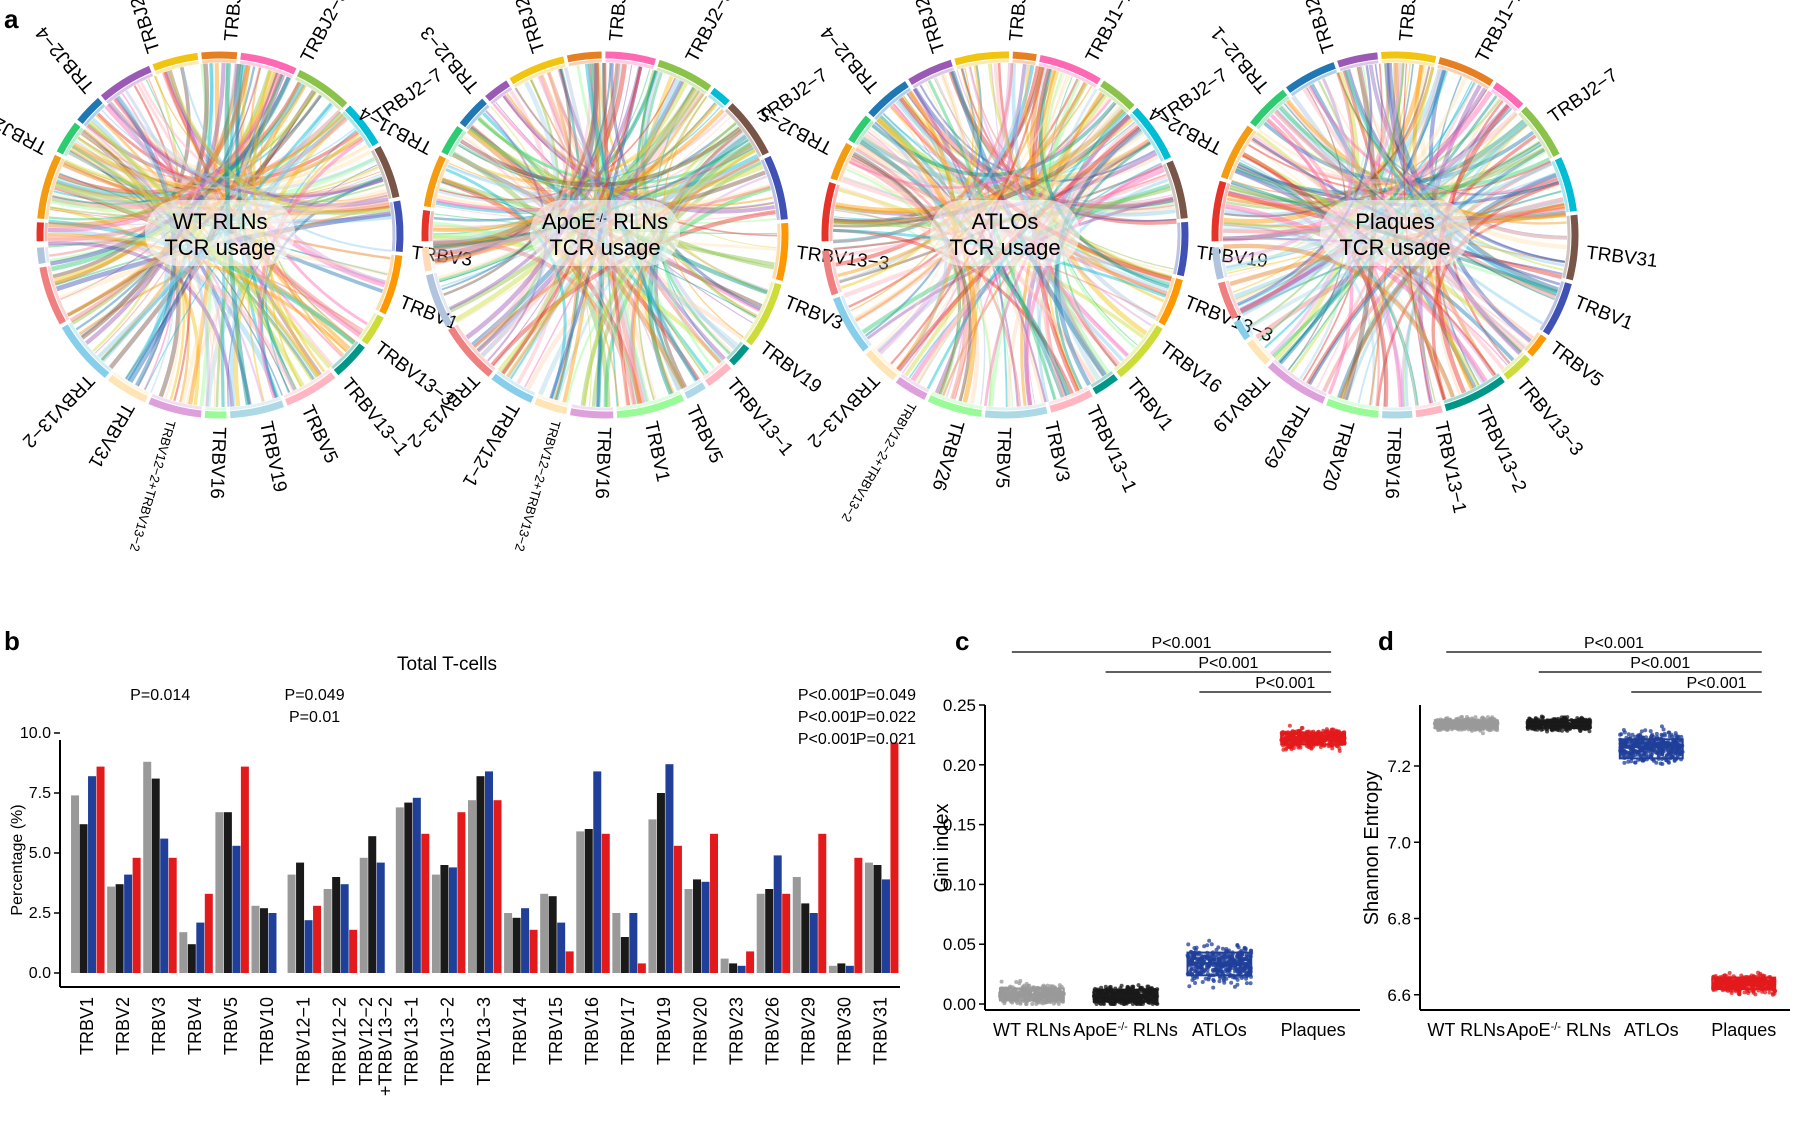  Describe the element at coordinates (40, 853) in the screenshot. I see `bar-y-tick-label: 5.0` at that location.